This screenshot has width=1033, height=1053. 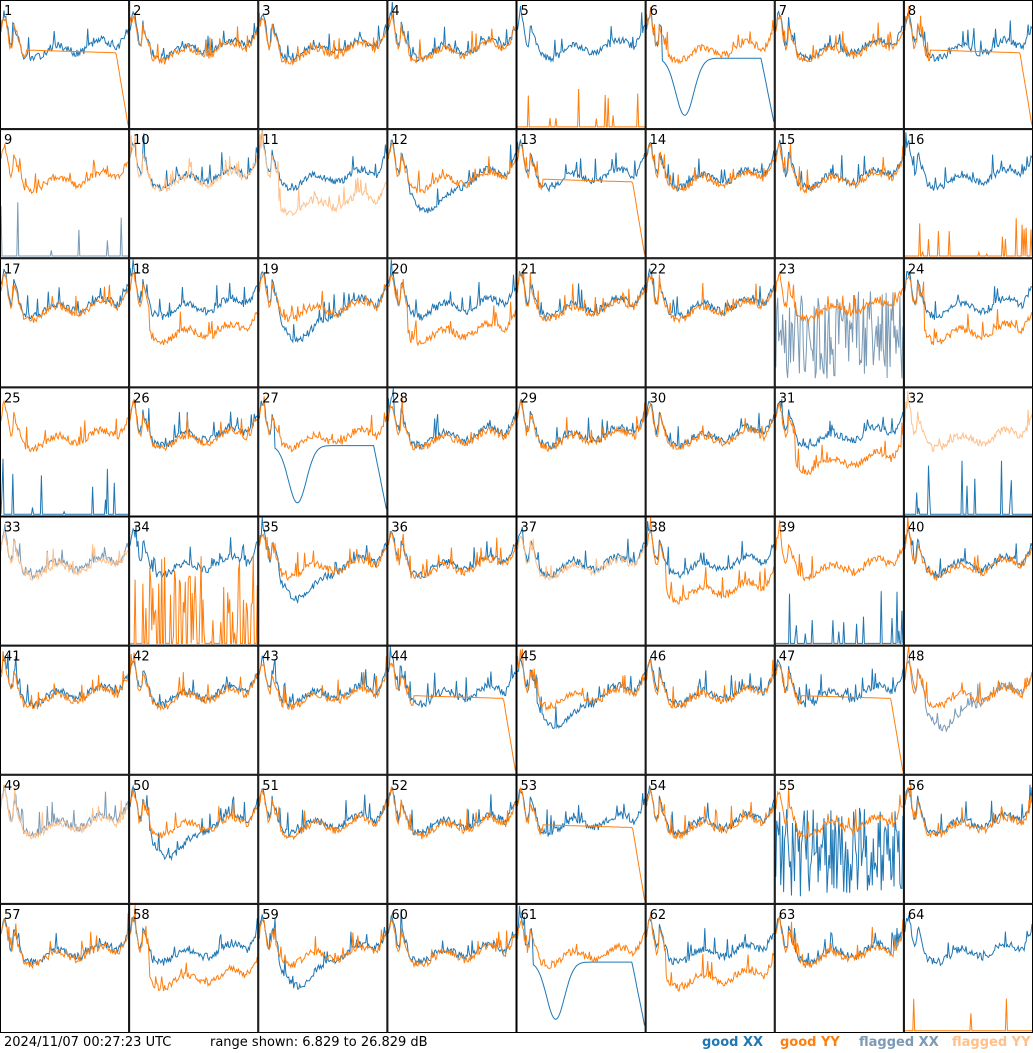 I want to click on panel-1: 1, so click(x=65, y=65).